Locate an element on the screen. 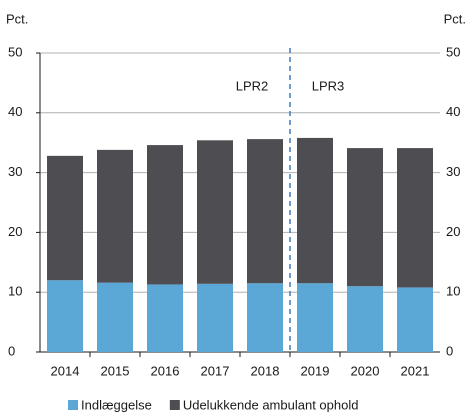  y-tick-label: 30 is located at coordinates (15, 171).